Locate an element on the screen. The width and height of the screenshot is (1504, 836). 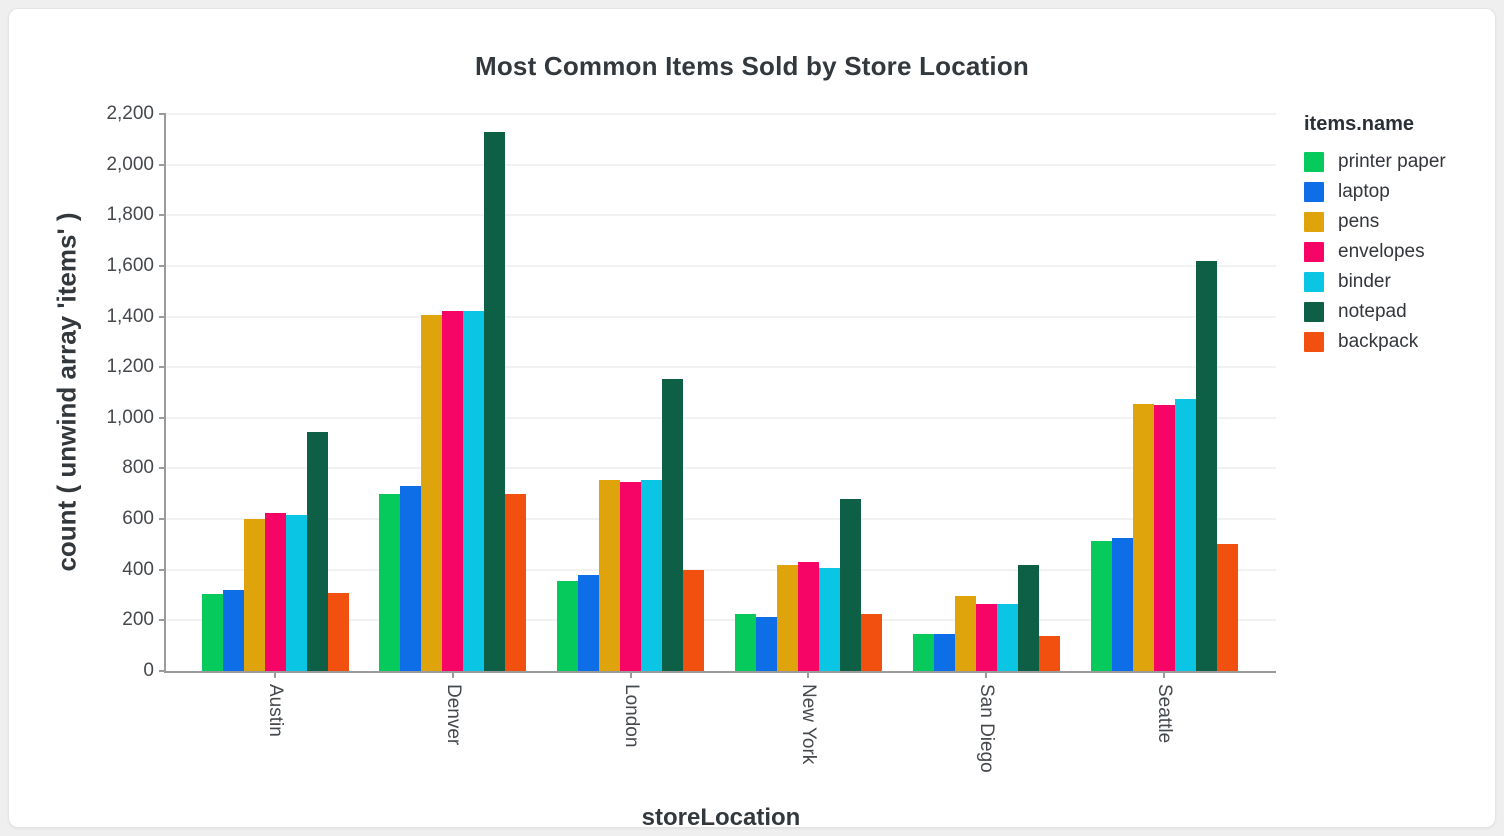
bar-binder-seattle is located at coordinates (1185, 534).